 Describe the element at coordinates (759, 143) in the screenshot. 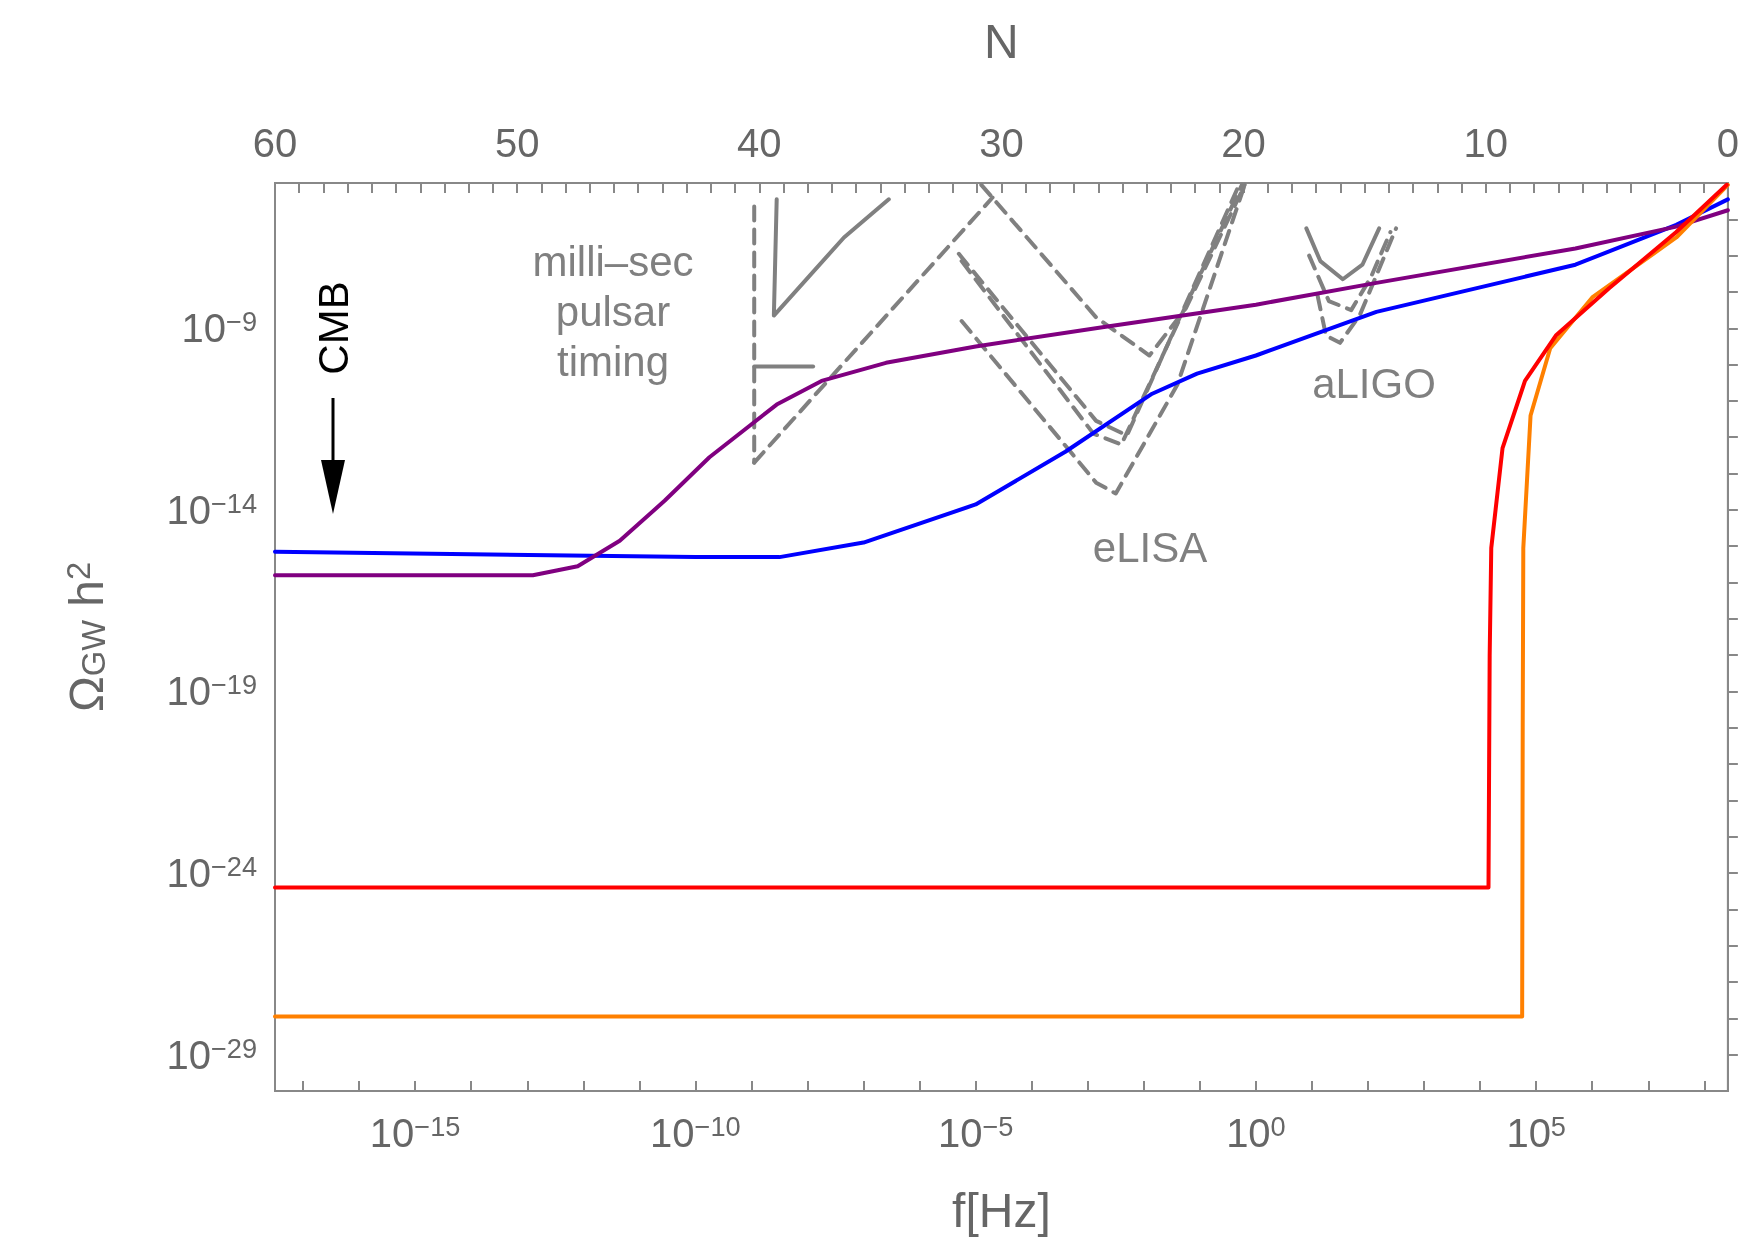

I see `x2-tick-label: 40` at that location.